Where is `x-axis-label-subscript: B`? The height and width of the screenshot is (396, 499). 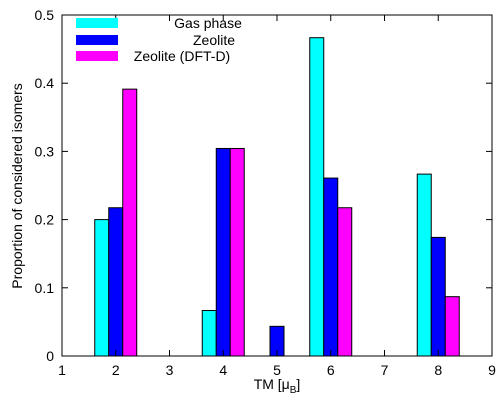
x-axis-label-subscript: B is located at coordinates (293, 390).